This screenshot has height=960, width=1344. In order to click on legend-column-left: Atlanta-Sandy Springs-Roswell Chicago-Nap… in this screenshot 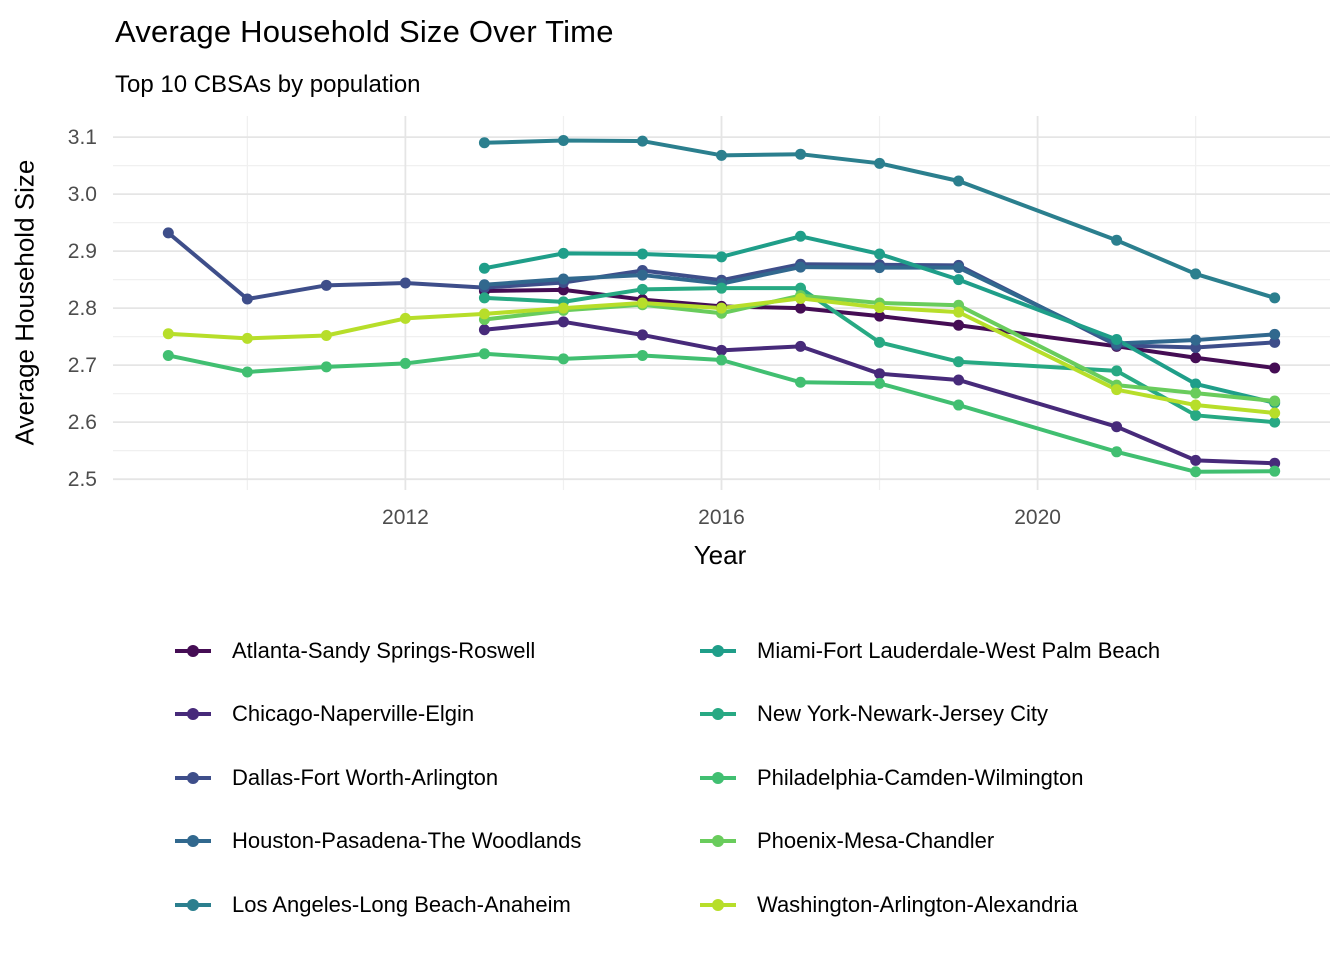, I will do `click(378, 778)`.